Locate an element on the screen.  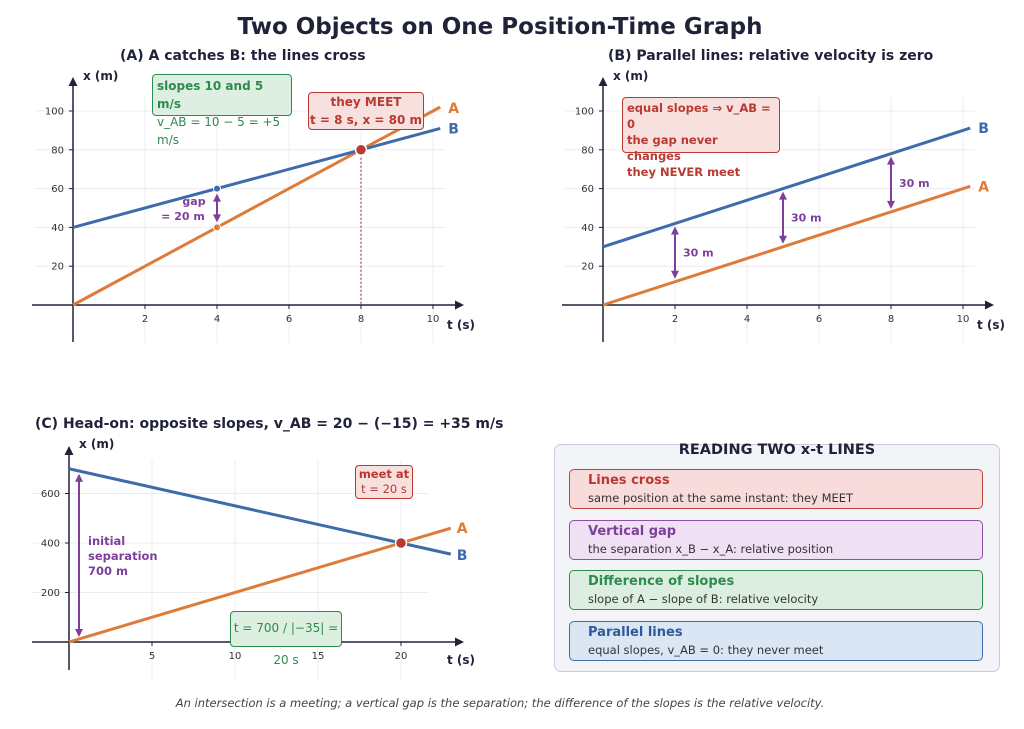
equal-slopes-text: equal slopes ⇒ v_AB = 0 is located at coordinates (699, 116).